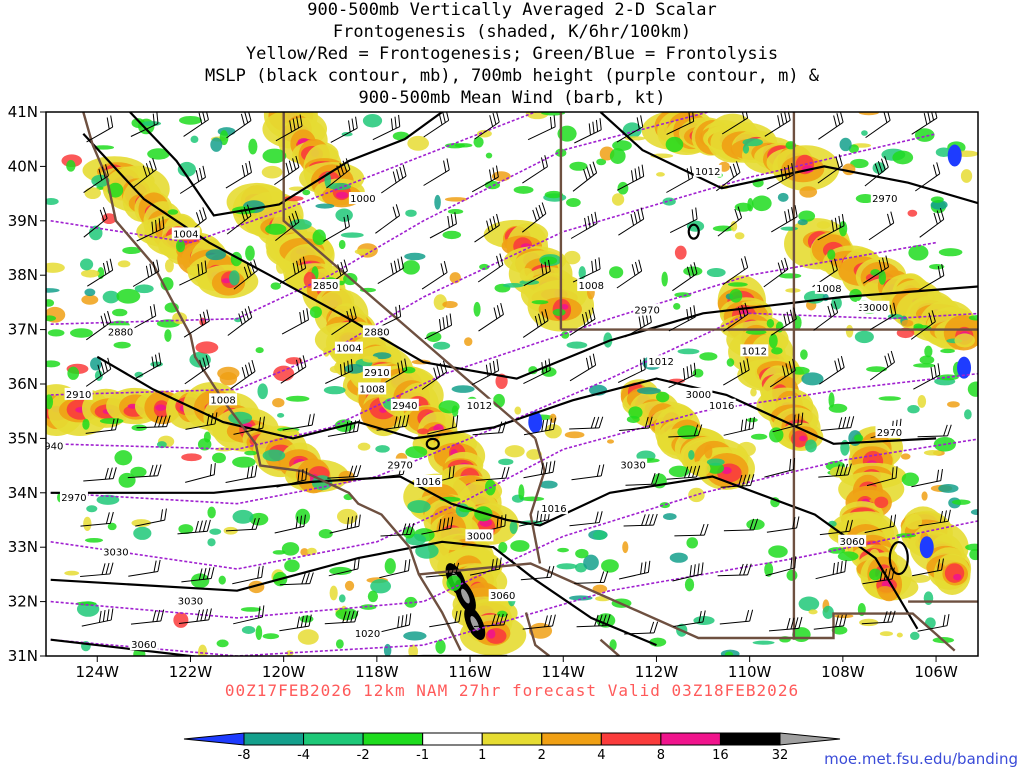 The width and height of the screenshot is (1024, 768). I want to click on height-label-bg, so click(633, 464).